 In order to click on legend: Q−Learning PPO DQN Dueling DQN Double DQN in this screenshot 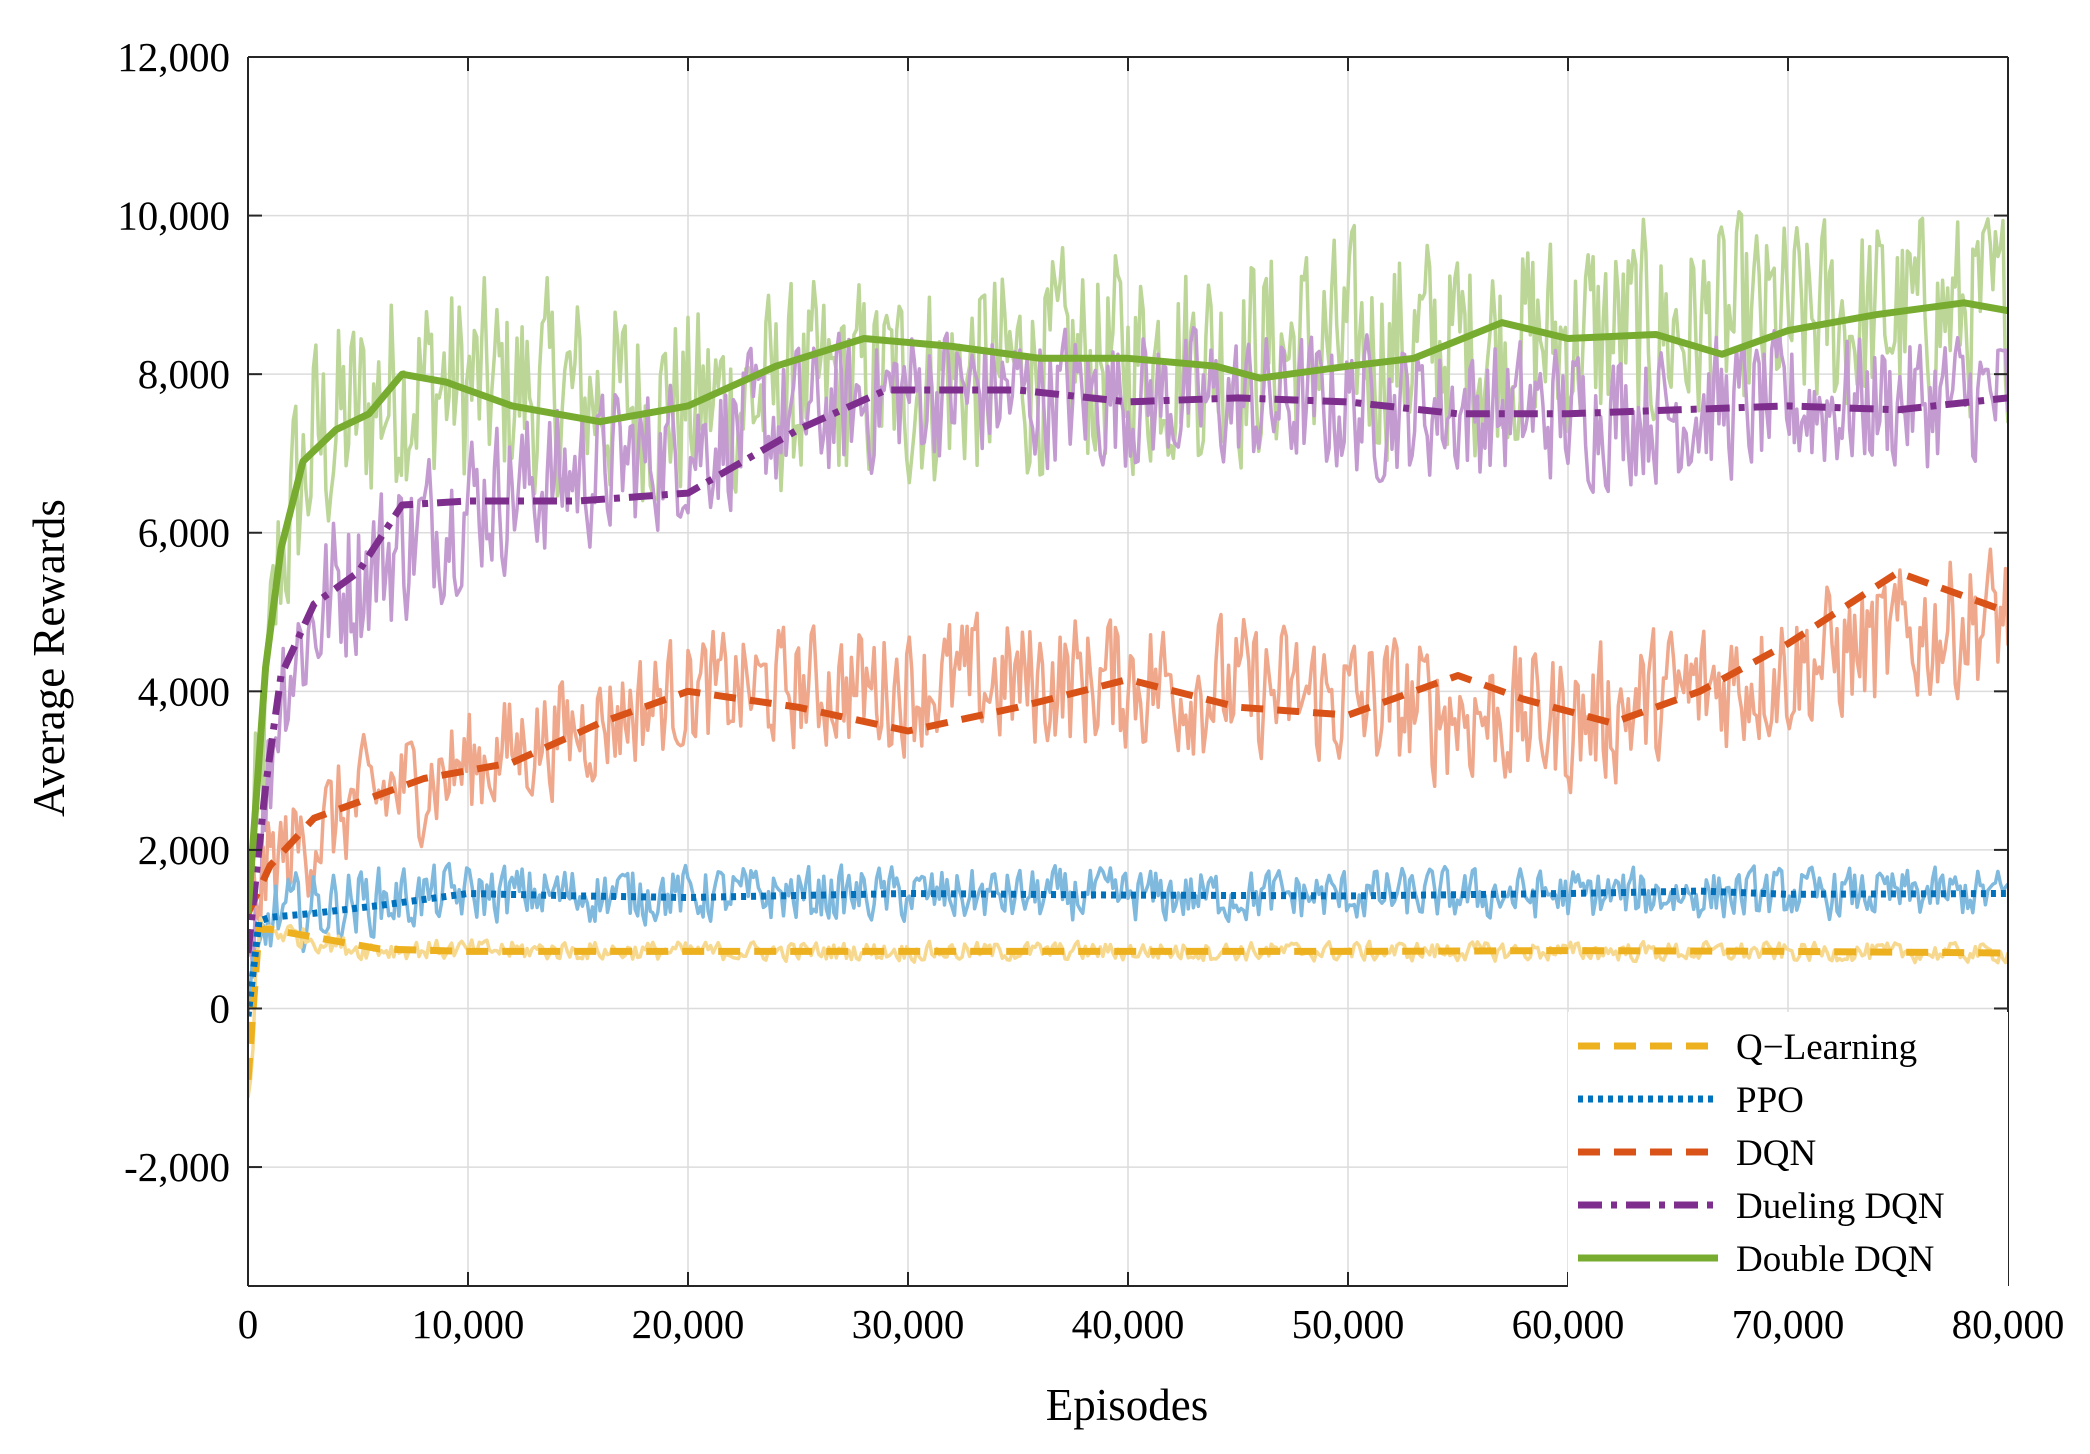, I will do `click(1788, 1152)`.